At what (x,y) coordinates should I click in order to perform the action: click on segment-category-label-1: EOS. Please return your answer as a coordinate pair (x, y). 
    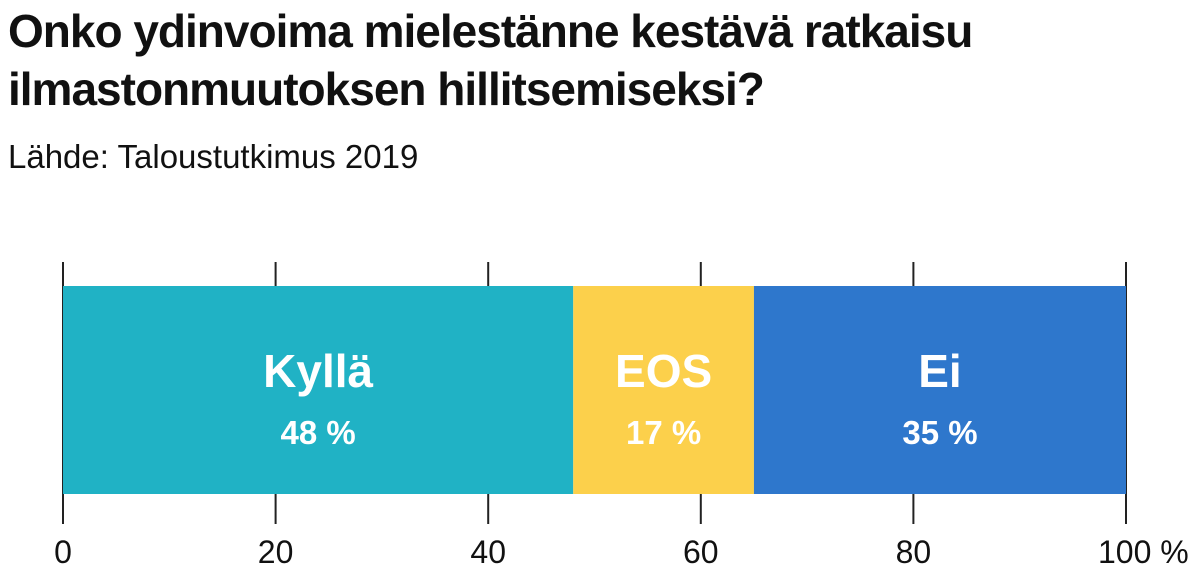
    Looking at the image, I should click on (663, 371).